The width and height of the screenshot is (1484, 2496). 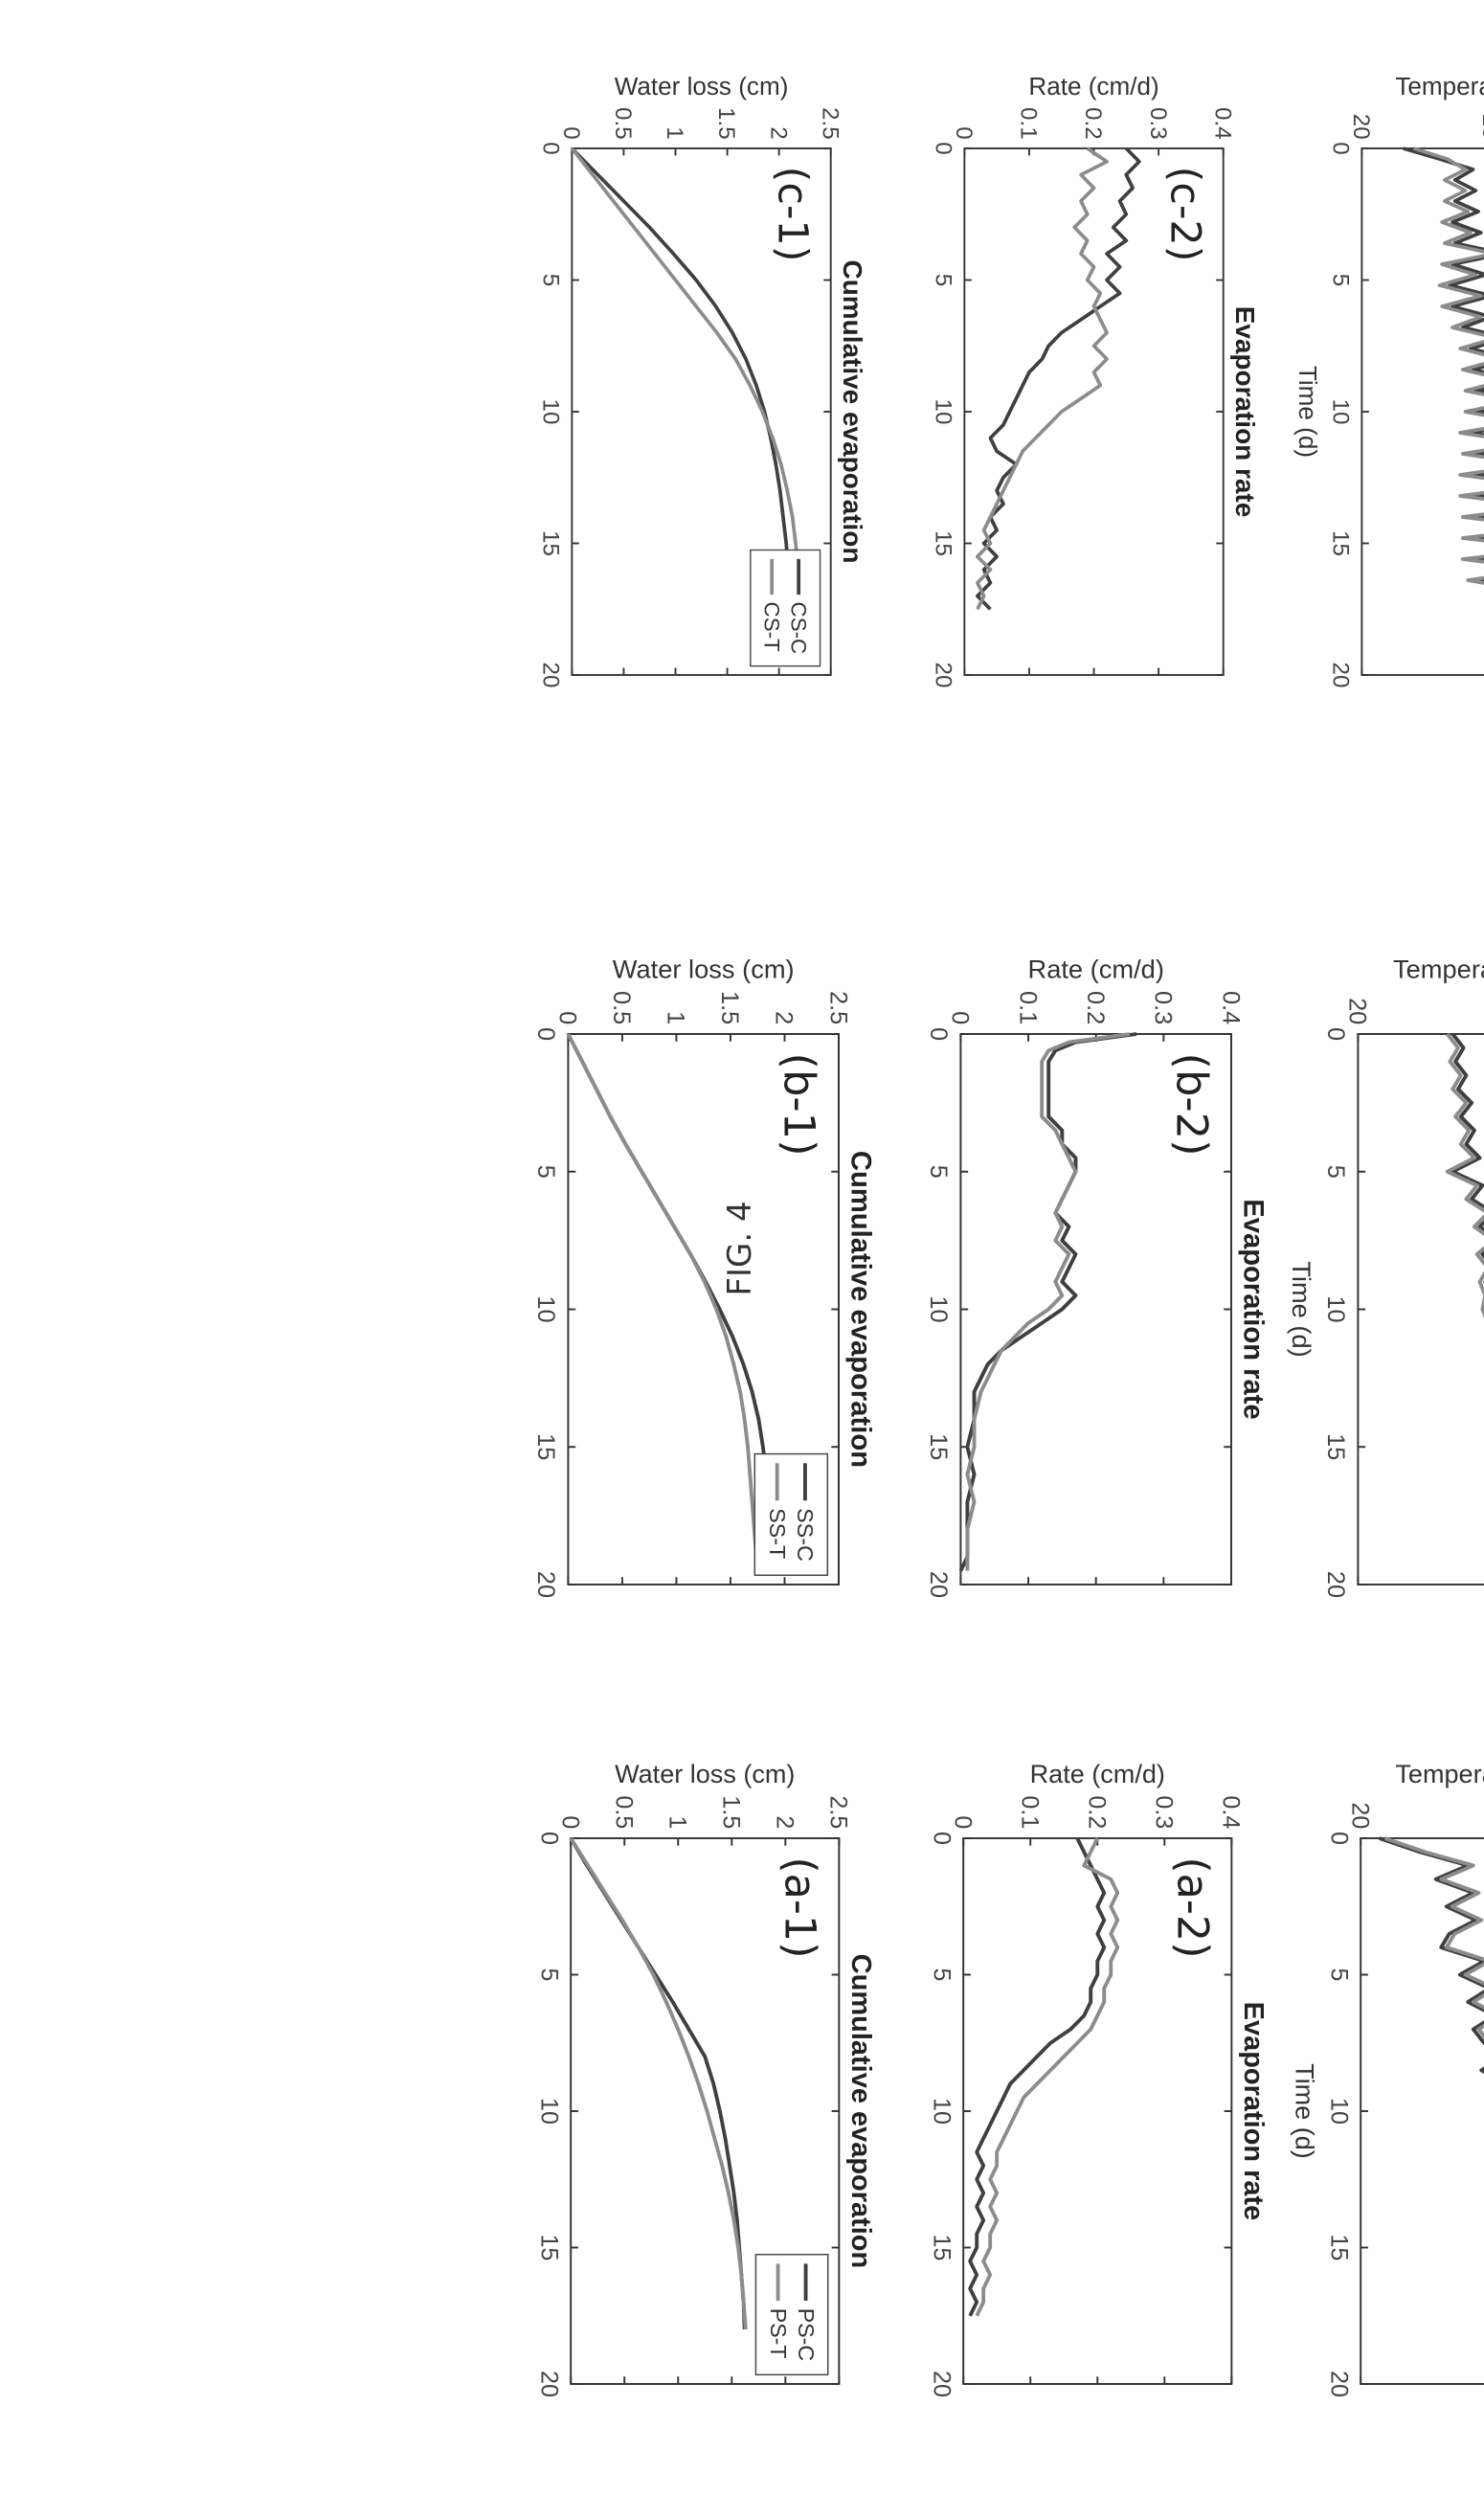 I want to click on panel-label: (b-1), so click(x=799, y=1104).